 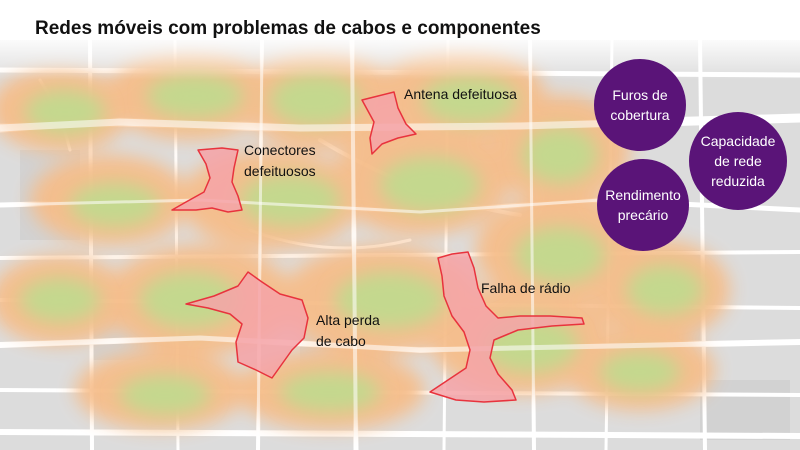 I want to click on map-top-fade, so click(x=400, y=57).